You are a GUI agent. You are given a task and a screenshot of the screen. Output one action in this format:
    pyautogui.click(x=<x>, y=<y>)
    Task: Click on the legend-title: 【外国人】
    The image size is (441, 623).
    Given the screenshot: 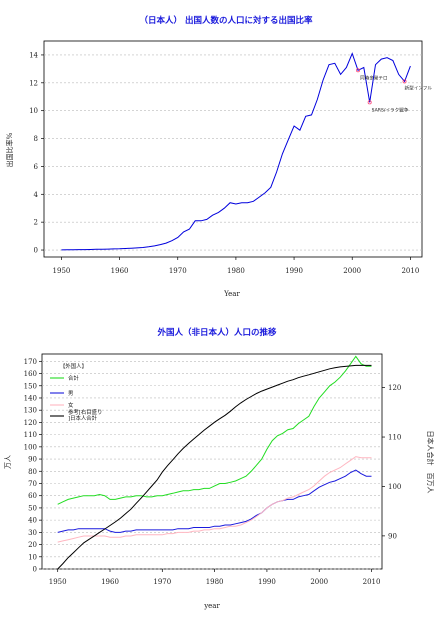 What is the action you would take?
    pyautogui.click(x=73, y=366)
    